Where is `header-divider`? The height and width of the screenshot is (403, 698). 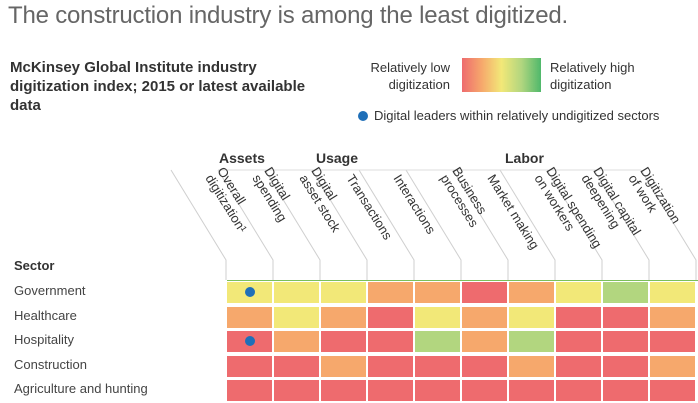 header-divider is located at coordinates (462, 280).